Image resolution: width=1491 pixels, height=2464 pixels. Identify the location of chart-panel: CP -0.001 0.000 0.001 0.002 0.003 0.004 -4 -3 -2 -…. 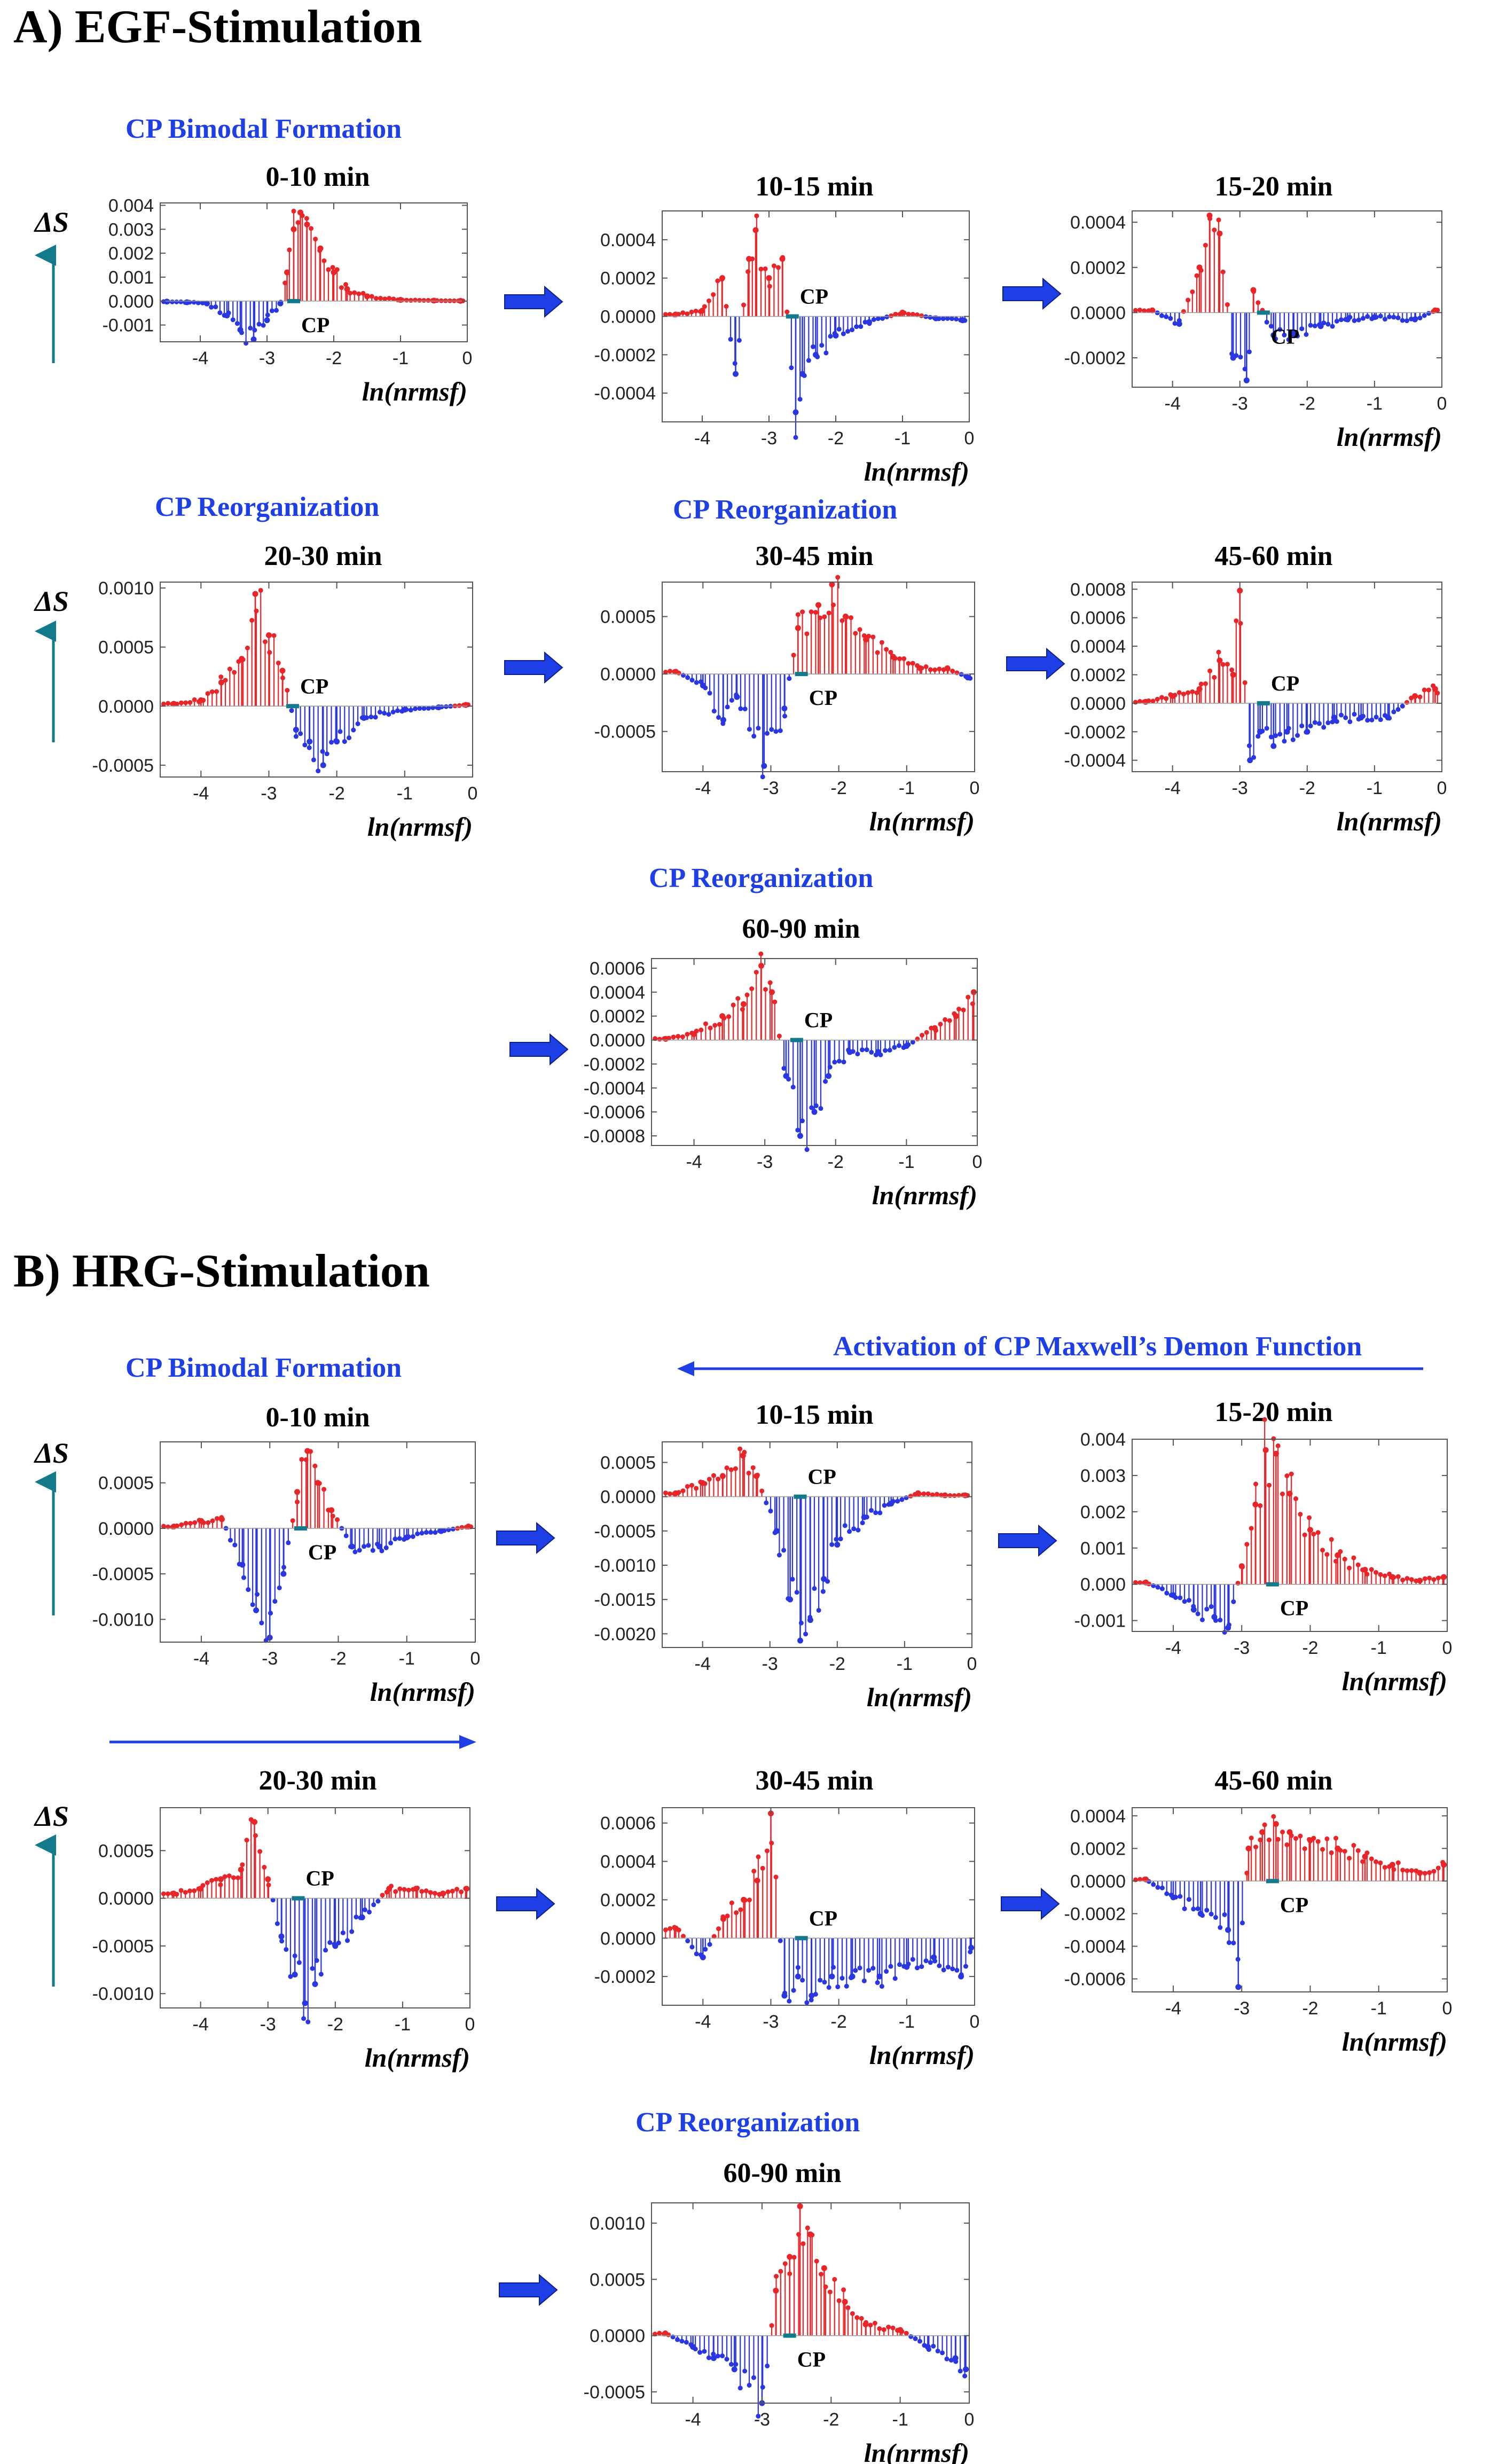
(1263, 1556).